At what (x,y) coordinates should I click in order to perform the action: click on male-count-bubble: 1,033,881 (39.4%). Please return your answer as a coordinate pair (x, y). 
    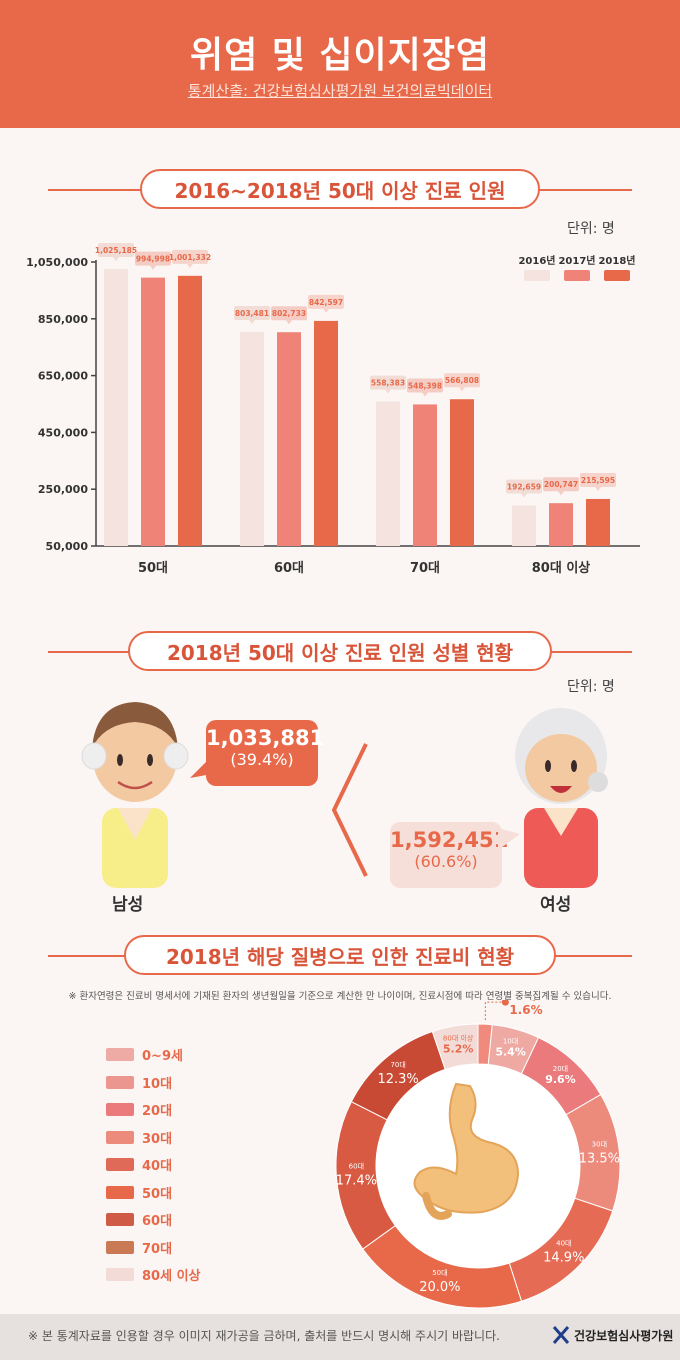
    Looking at the image, I should click on (265, 753).